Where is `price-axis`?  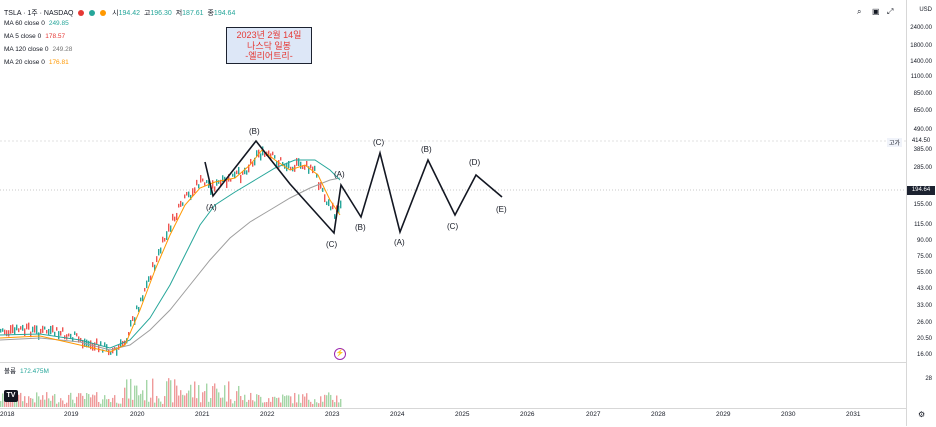
price-axis is located at coordinates (921, 213).